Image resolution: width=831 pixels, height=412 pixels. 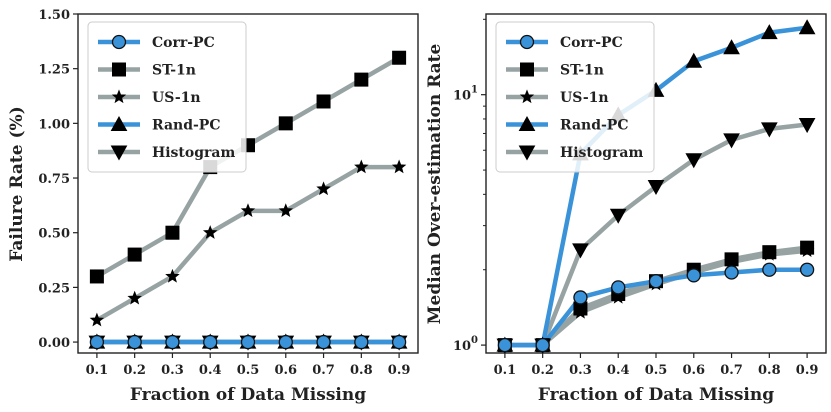 I want to click on y-tick-label: 0.00, so click(x=54, y=343).